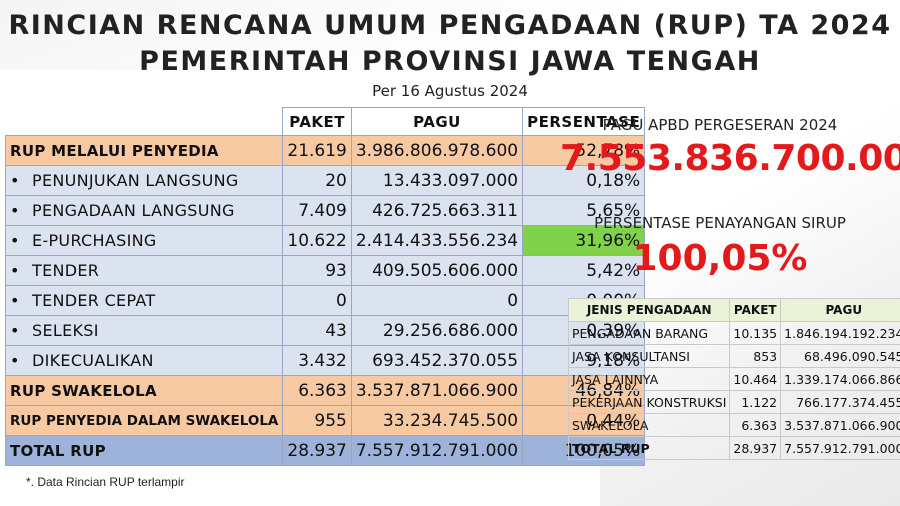 This screenshot has height=506, width=900. Describe the element at coordinates (437, 300) in the screenshot. I see `row-pagu: 0` at that location.